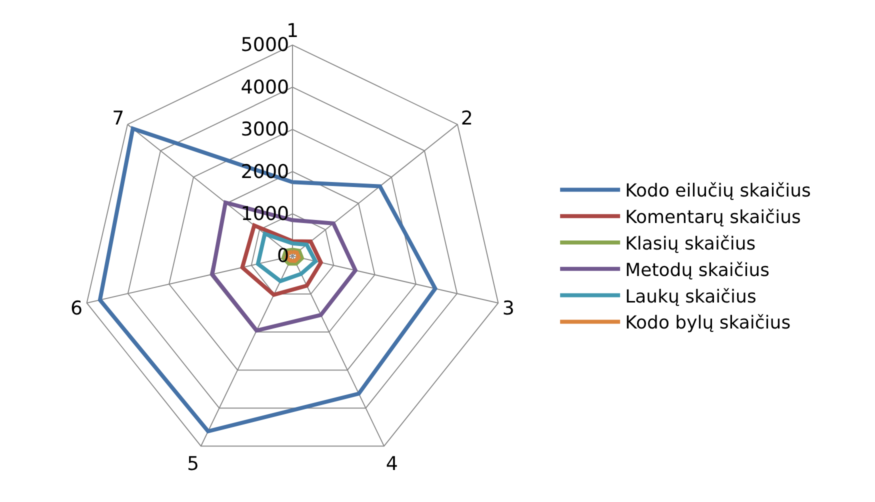 This screenshot has width=875, height=502. What do you see at coordinates (508, 309) in the screenshot?
I see `spoke-label: 3` at bounding box center [508, 309].